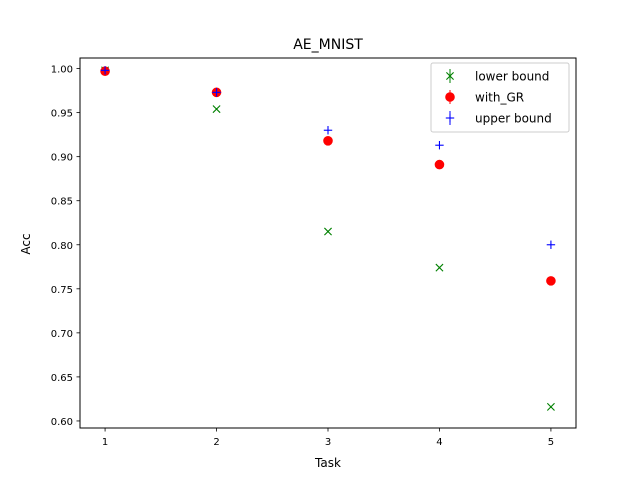 The image size is (640, 480). I want to click on legend-label-with-gr: with_GR, so click(499, 98).